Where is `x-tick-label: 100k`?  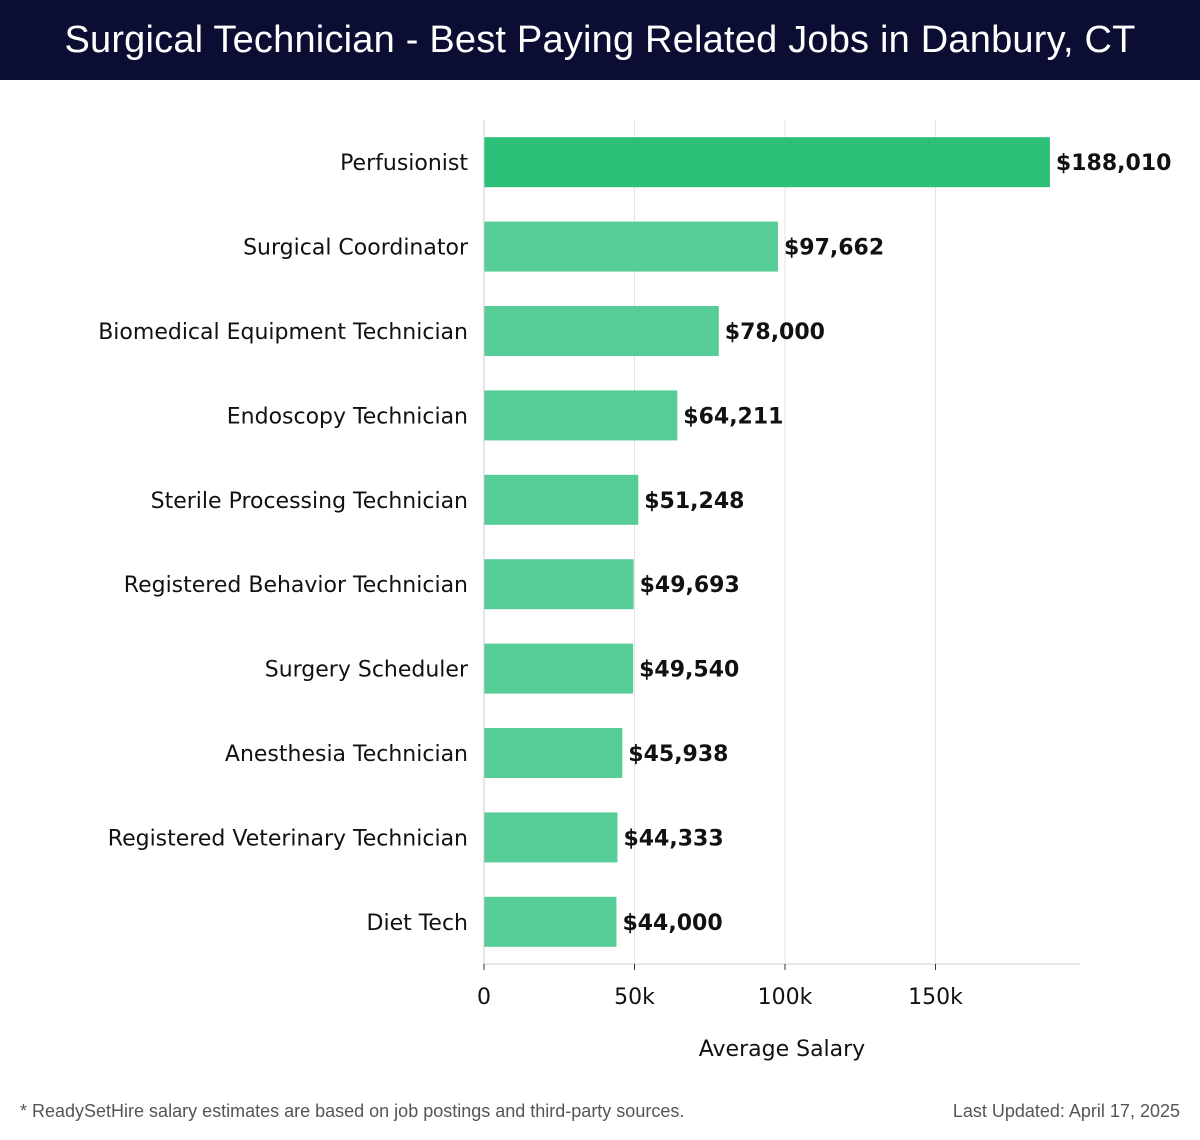
x-tick-label: 100k is located at coordinates (785, 997).